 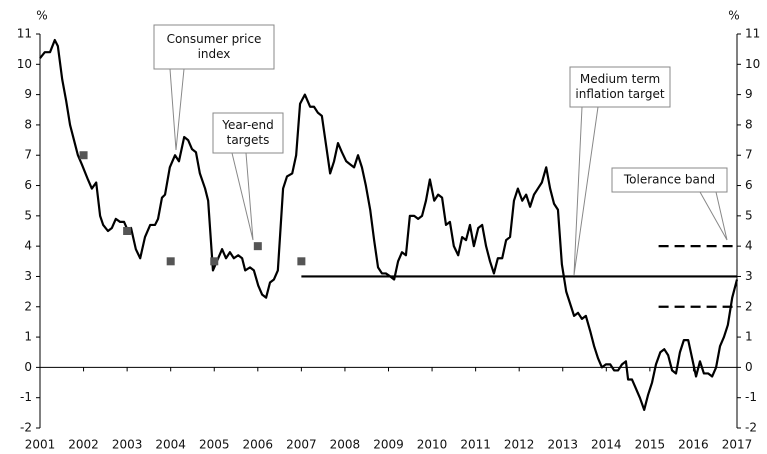 What do you see at coordinates (247, 125) in the screenshot?
I see `annotation-text: Year-end` at bounding box center [247, 125].